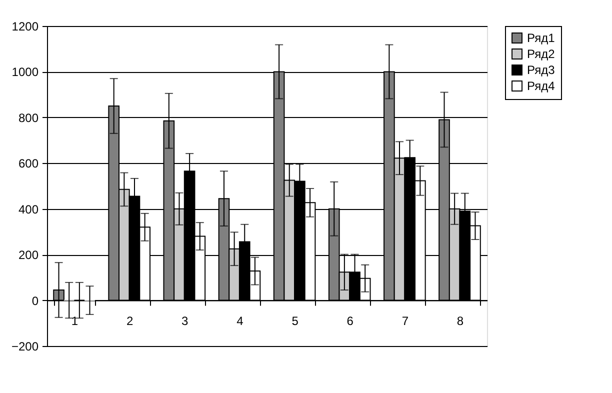 The height and width of the screenshot is (393, 612). I want to click on x-tick-label: 4, so click(240, 321).